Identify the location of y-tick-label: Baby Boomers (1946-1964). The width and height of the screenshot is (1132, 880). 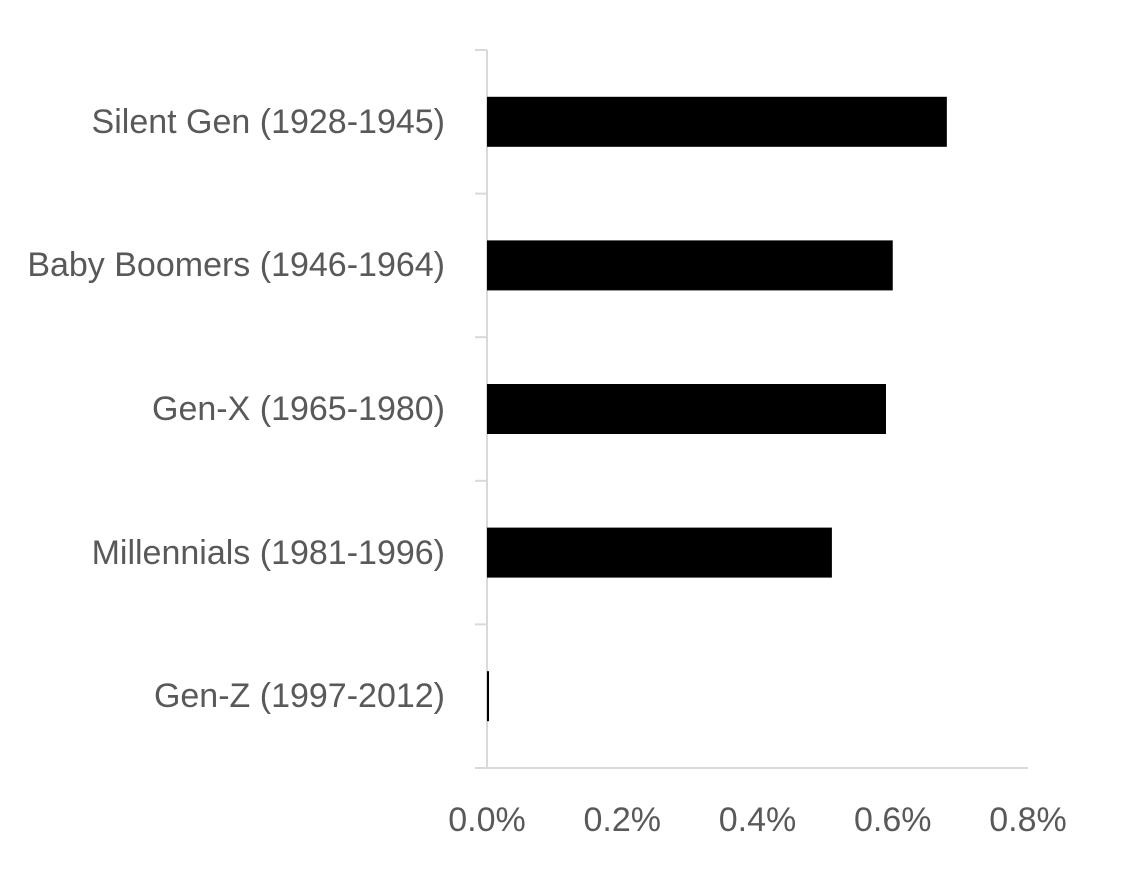
(236, 265).